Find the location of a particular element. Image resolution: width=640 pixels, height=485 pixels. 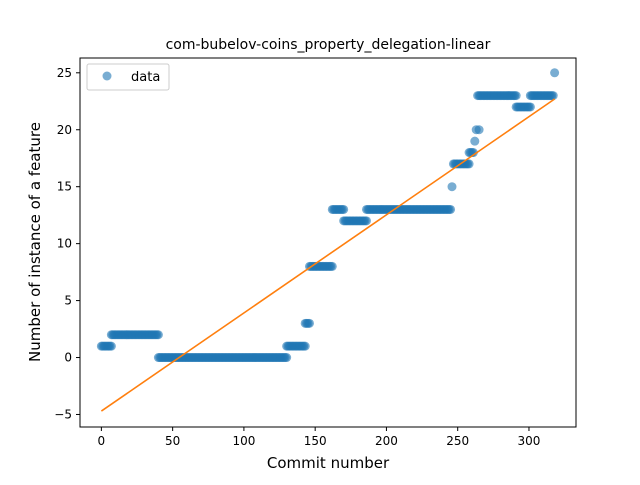

legend: data is located at coordinates (128, 77).